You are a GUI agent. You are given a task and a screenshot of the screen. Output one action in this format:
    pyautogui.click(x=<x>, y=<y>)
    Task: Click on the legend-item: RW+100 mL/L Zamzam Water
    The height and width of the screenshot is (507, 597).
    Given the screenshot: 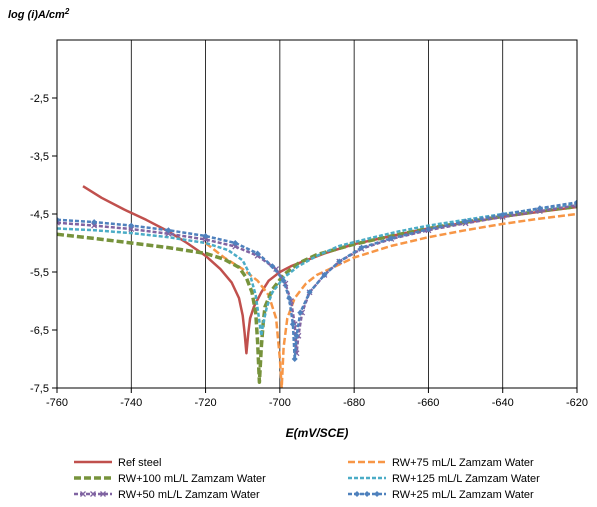 What is the action you would take?
    pyautogui.click(x=170, y=479)
    